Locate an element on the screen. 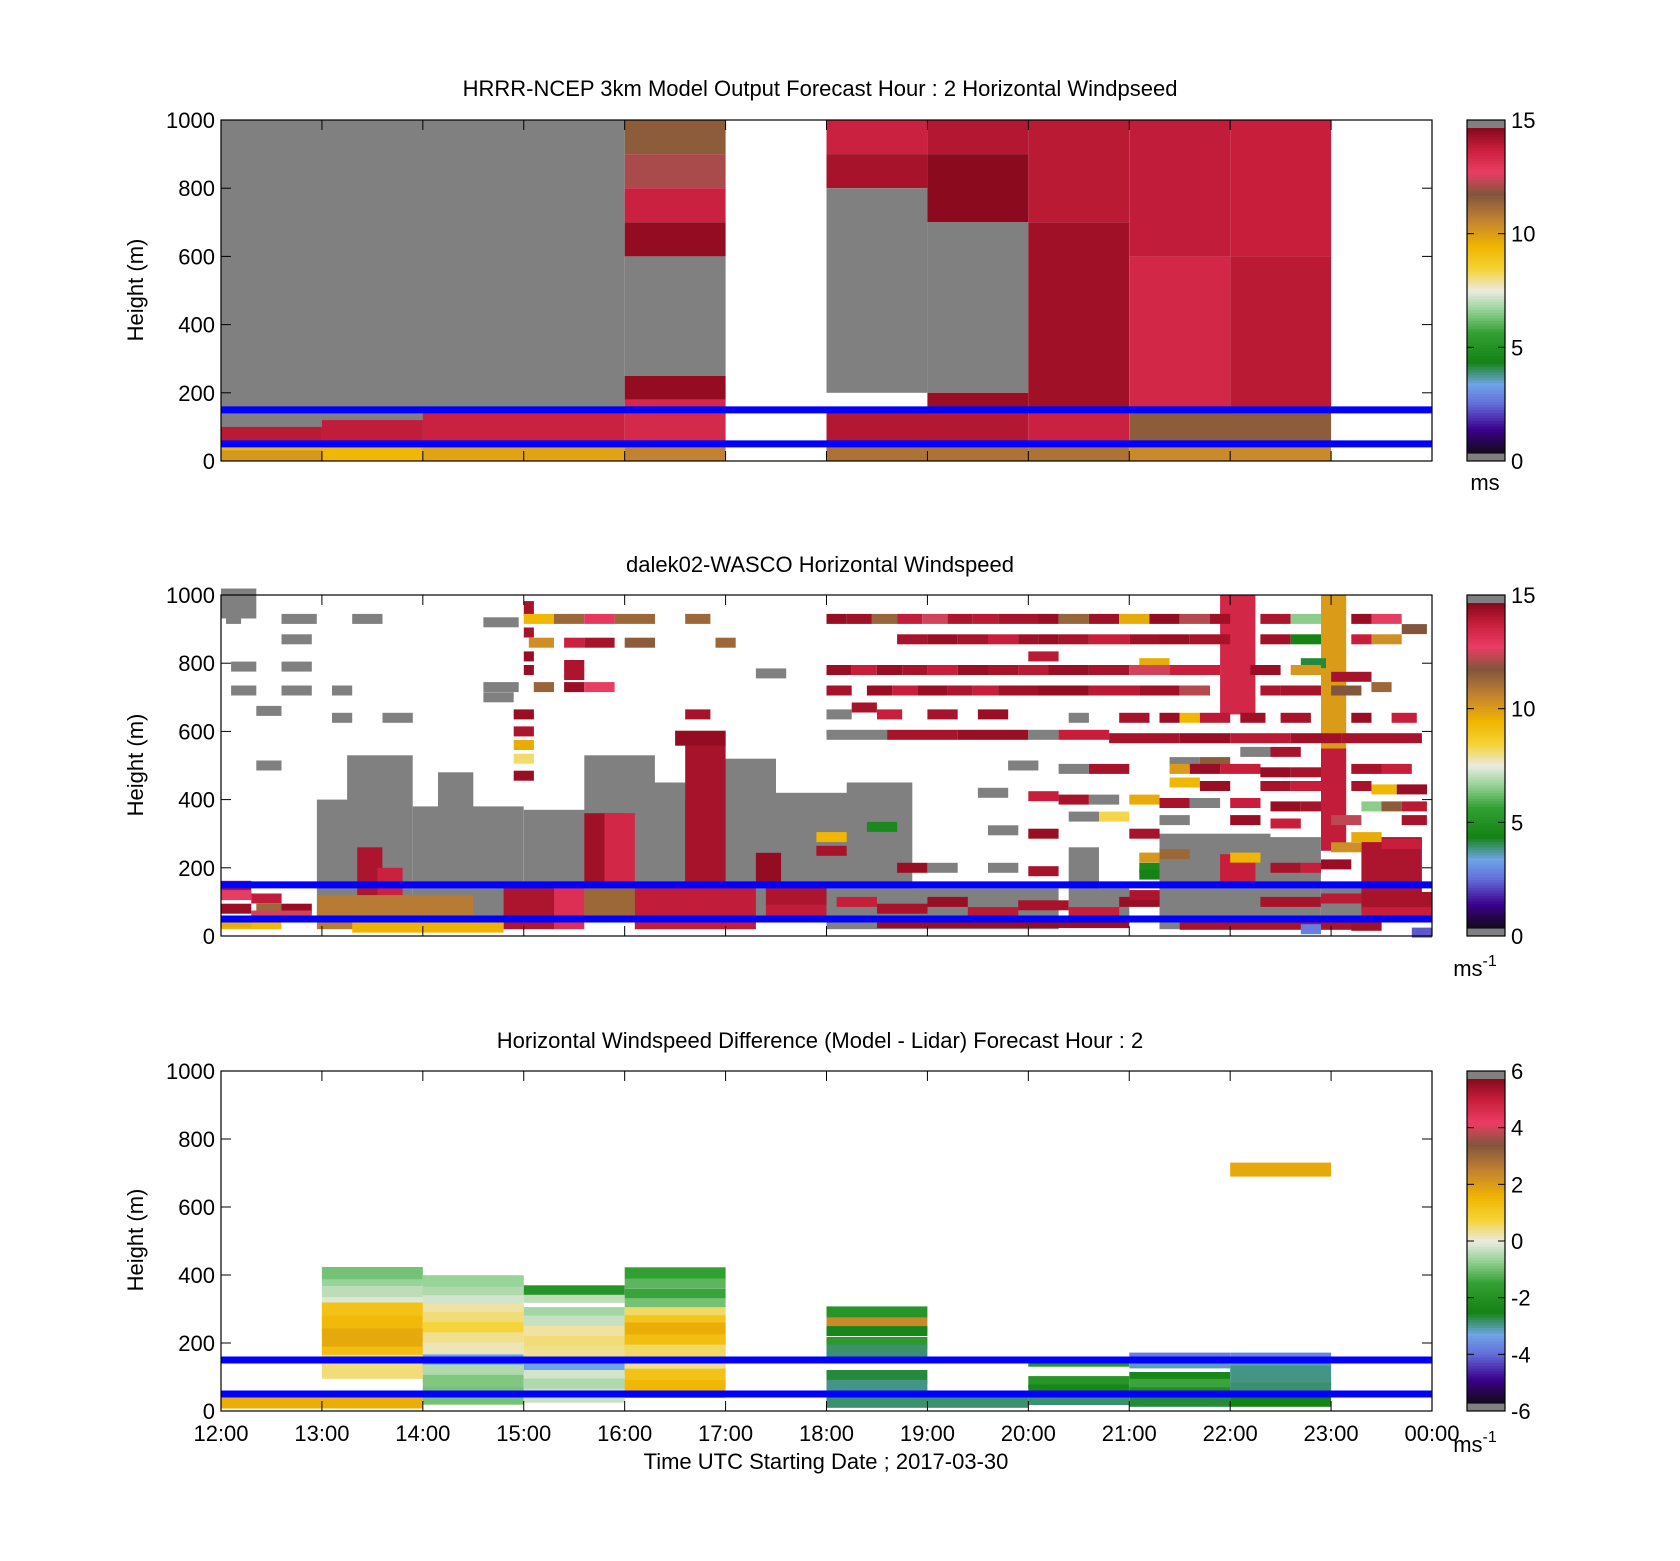  panel-2-unit-sup: -1 is located at coordinates (1490, 961).